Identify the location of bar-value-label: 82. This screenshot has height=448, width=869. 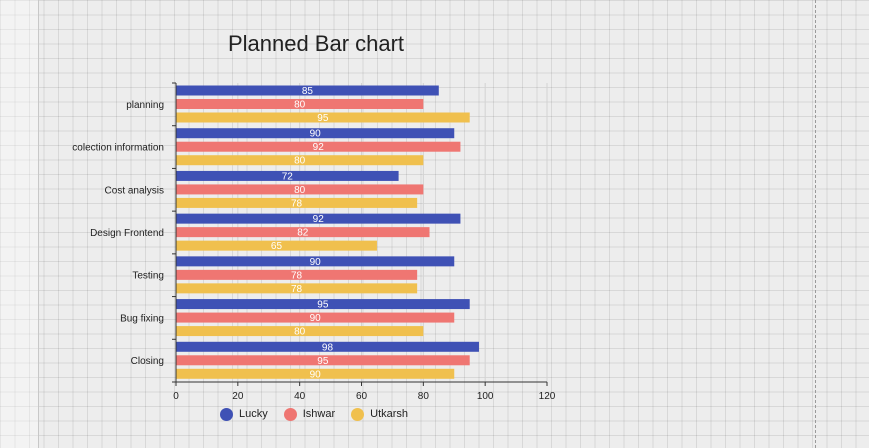
(303, 233).